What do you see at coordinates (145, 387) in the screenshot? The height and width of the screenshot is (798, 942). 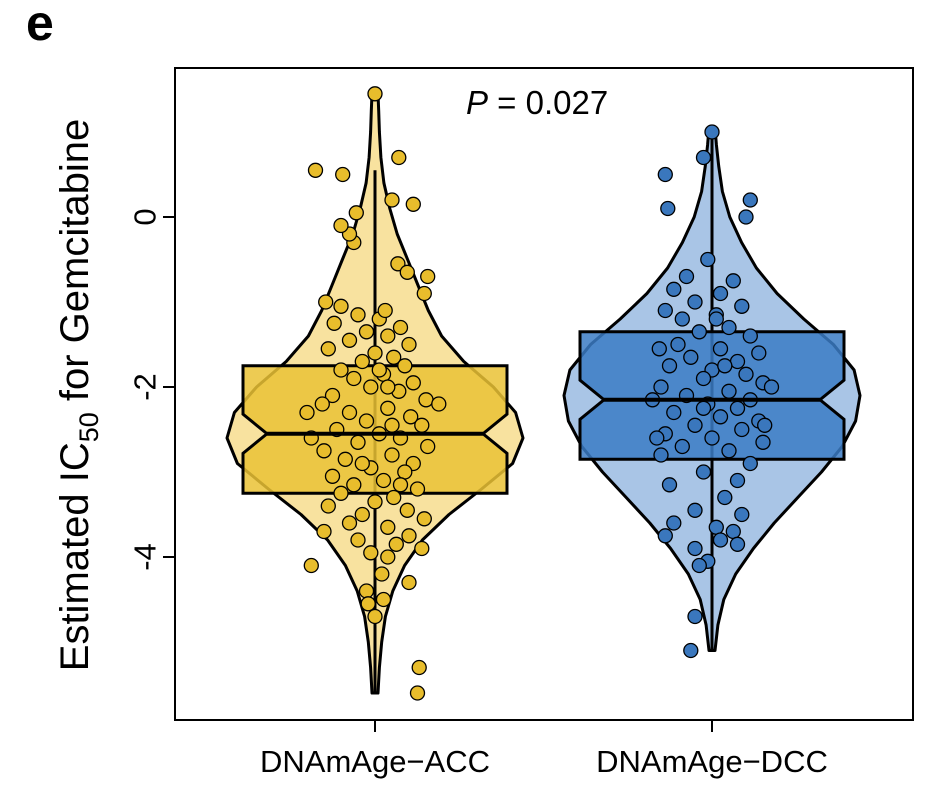 I see `y-tick-label: -2` at bounding box center [145, 387].